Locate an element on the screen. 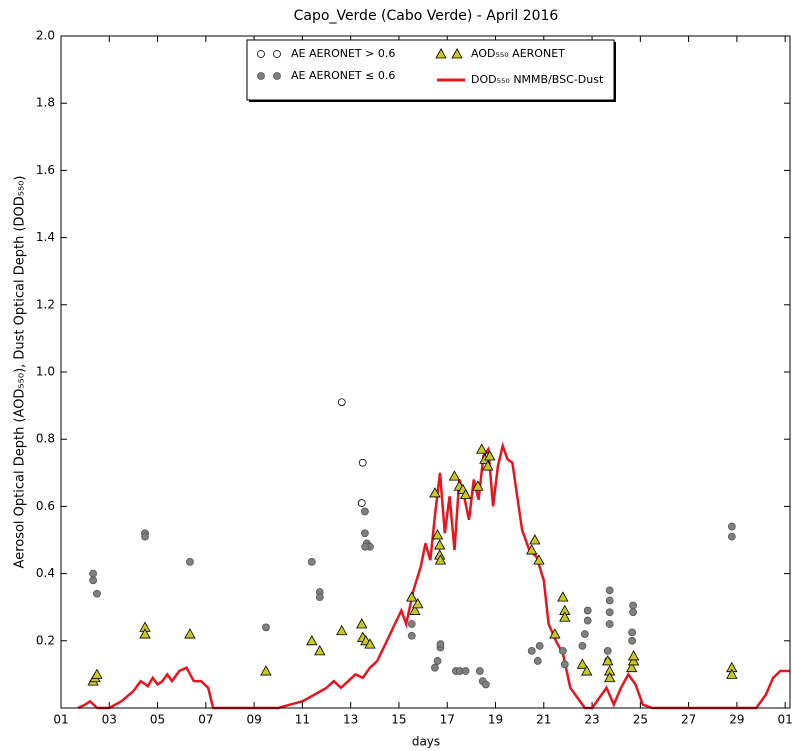 The width and height of the screenshot is (792, 751). legend-frame is located at coordinates (430, 70).